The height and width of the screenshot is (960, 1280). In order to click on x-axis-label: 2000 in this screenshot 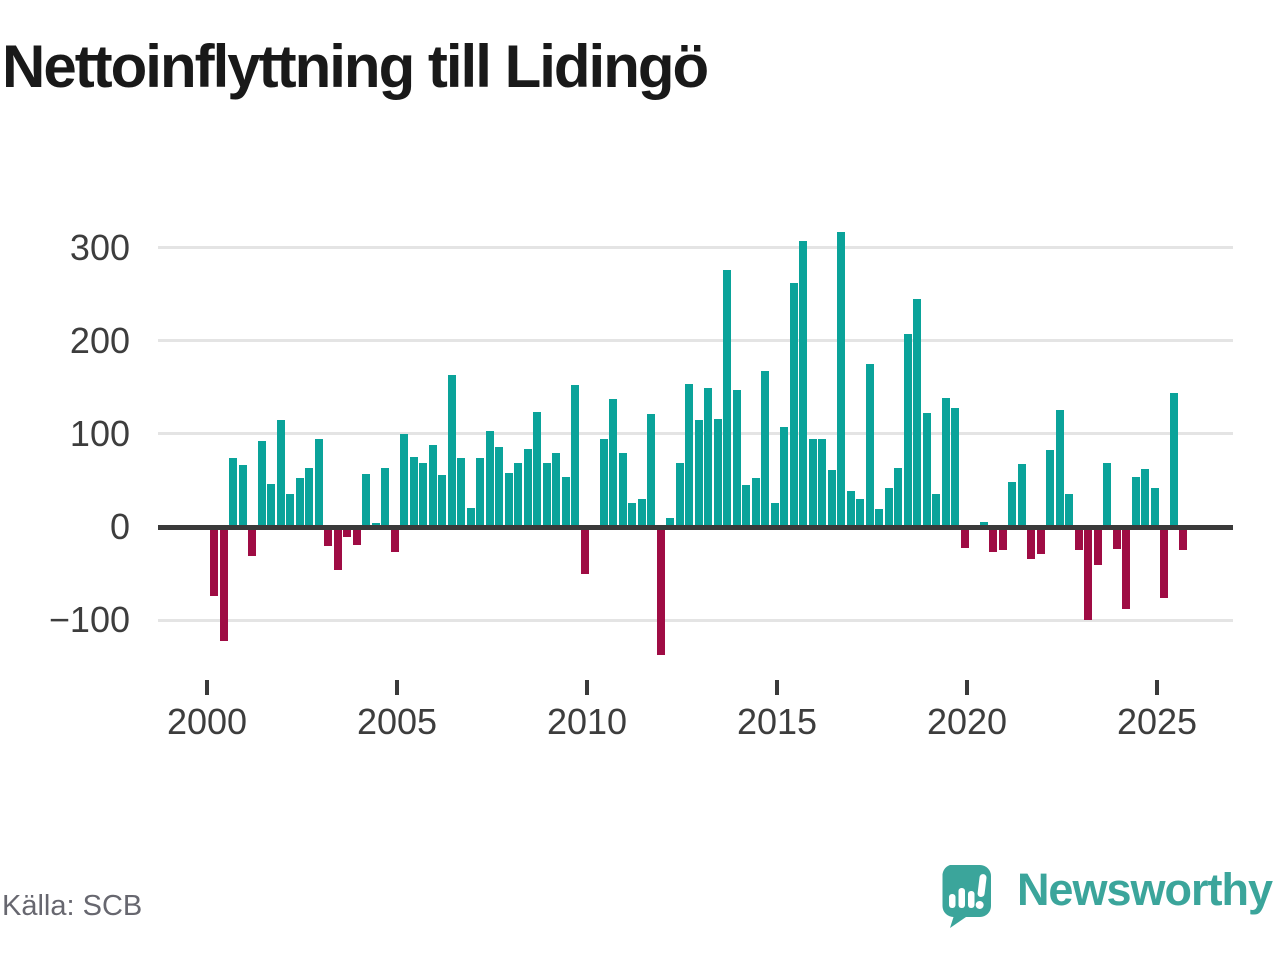, I will do `click(207, 721)`.